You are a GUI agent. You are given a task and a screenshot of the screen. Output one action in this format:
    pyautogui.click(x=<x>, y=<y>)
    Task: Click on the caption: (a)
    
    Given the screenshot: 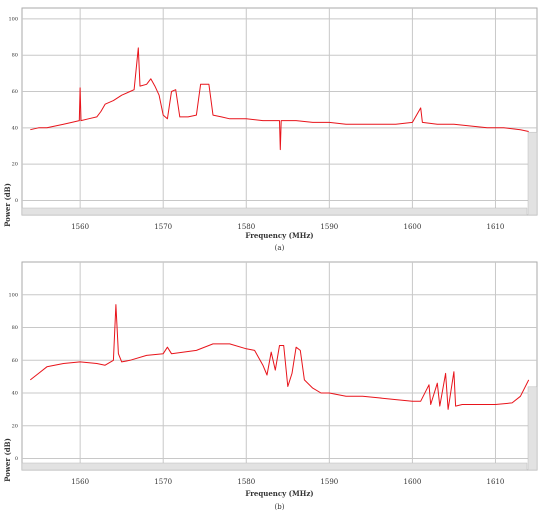 What is the action you would take?
    pyautogui.click(x=280, y=248)
    